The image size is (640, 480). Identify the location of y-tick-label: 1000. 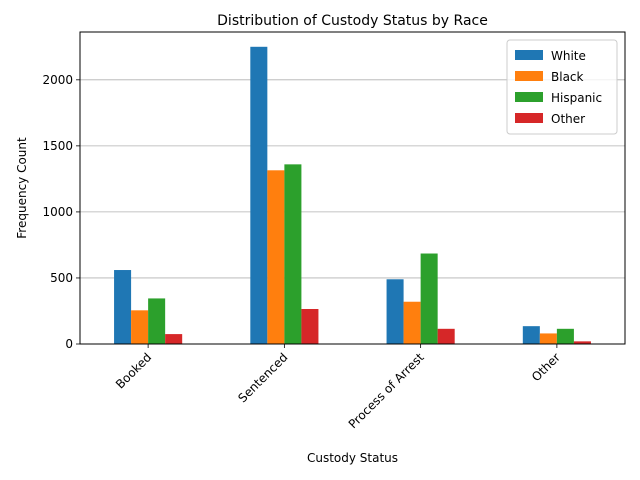
(57, 212).